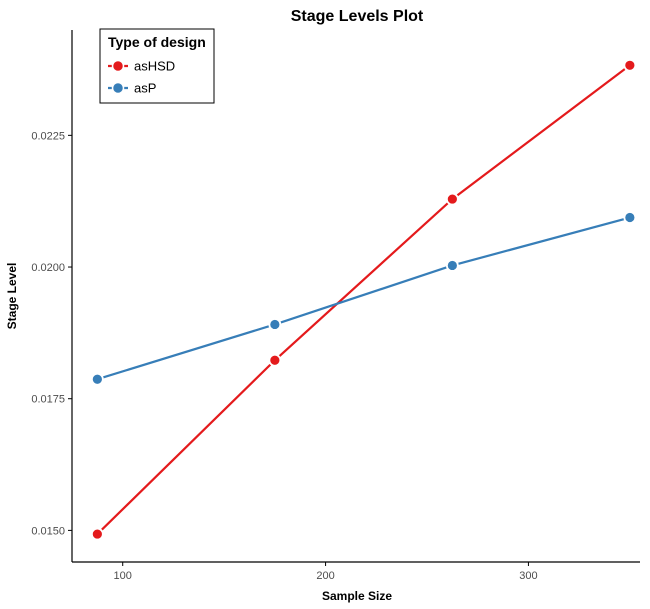 The height and width of the screenshot is (609, 650). What do you see at coordinates (48, 400) in the screenshot?
I see `y-tick-label: 0.0175` at bounding box center [48, 400].